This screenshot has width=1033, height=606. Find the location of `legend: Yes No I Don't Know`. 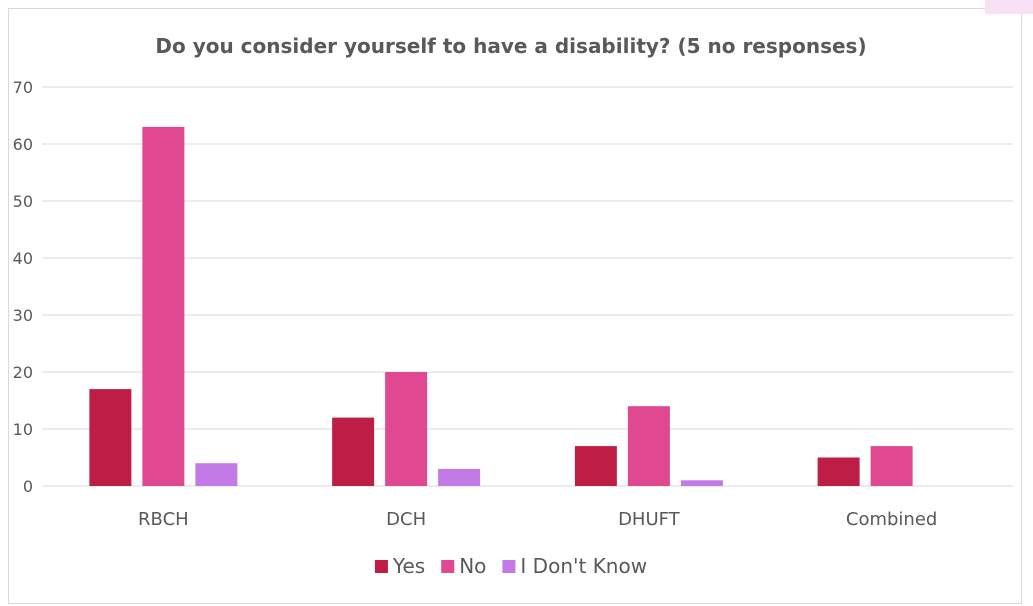

legend: Yes No I Don't Know is located at coordinates (510, 566).